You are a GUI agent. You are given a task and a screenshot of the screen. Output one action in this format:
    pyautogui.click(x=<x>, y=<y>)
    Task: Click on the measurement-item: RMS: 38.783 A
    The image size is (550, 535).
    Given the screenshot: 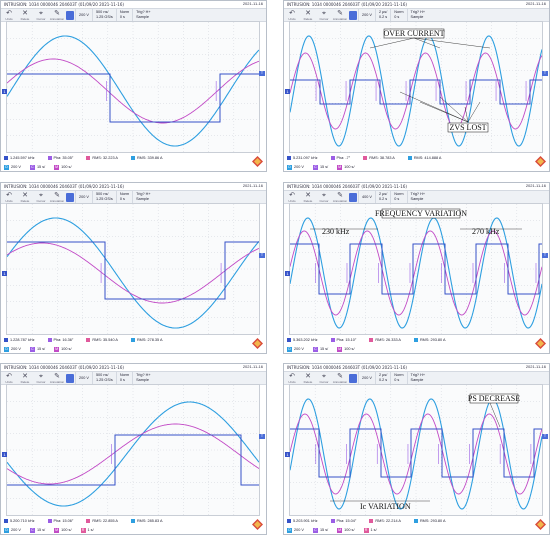 What is the action you would take?
    pyautogui.click(x=377, y=158)
    